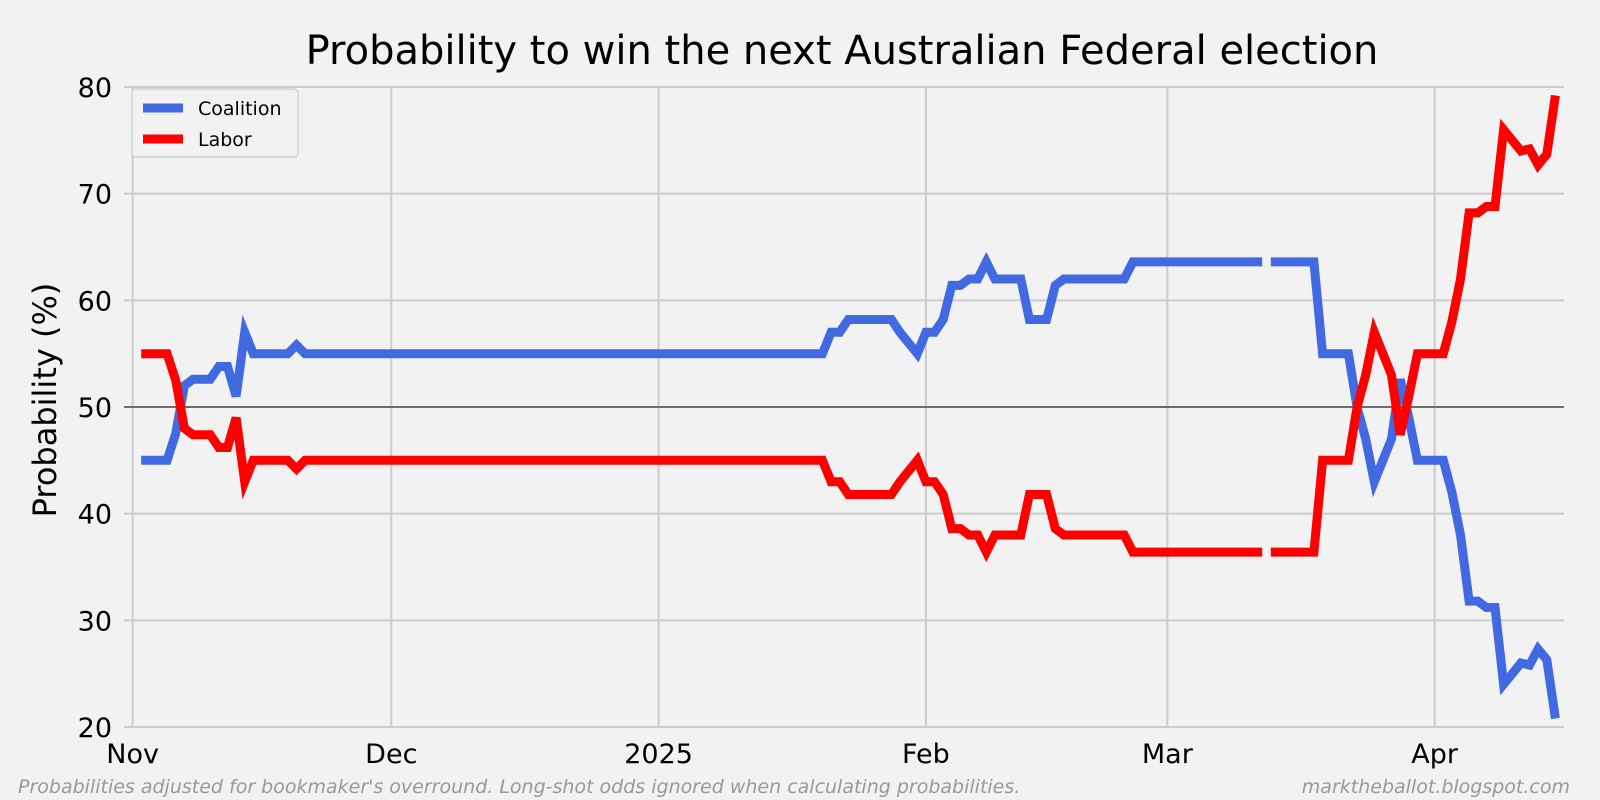 This screenshot has height=800, width=1600. I want to click on x-tick-label: Apr, so click(1435, 754).